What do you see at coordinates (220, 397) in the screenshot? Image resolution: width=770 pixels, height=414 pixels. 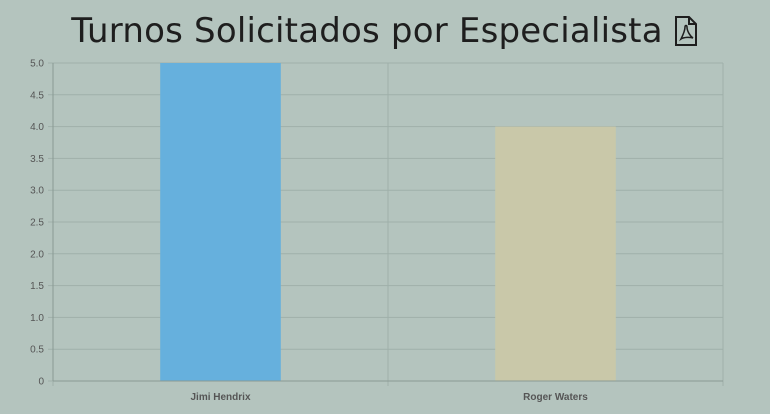 I see `x-tick-label: Jimi Hendrix` at bounding box center [220, 397].